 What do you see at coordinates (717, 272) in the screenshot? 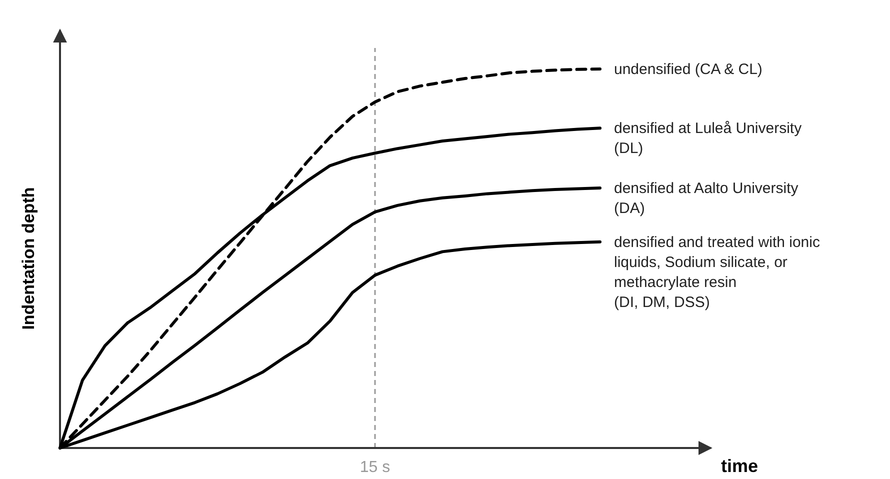
I see `series-label: densified and treated with ionic liquids, Sodium silicate, or methacrylate resin (DI, DM, DSS)` at bounding box center [717, 272].